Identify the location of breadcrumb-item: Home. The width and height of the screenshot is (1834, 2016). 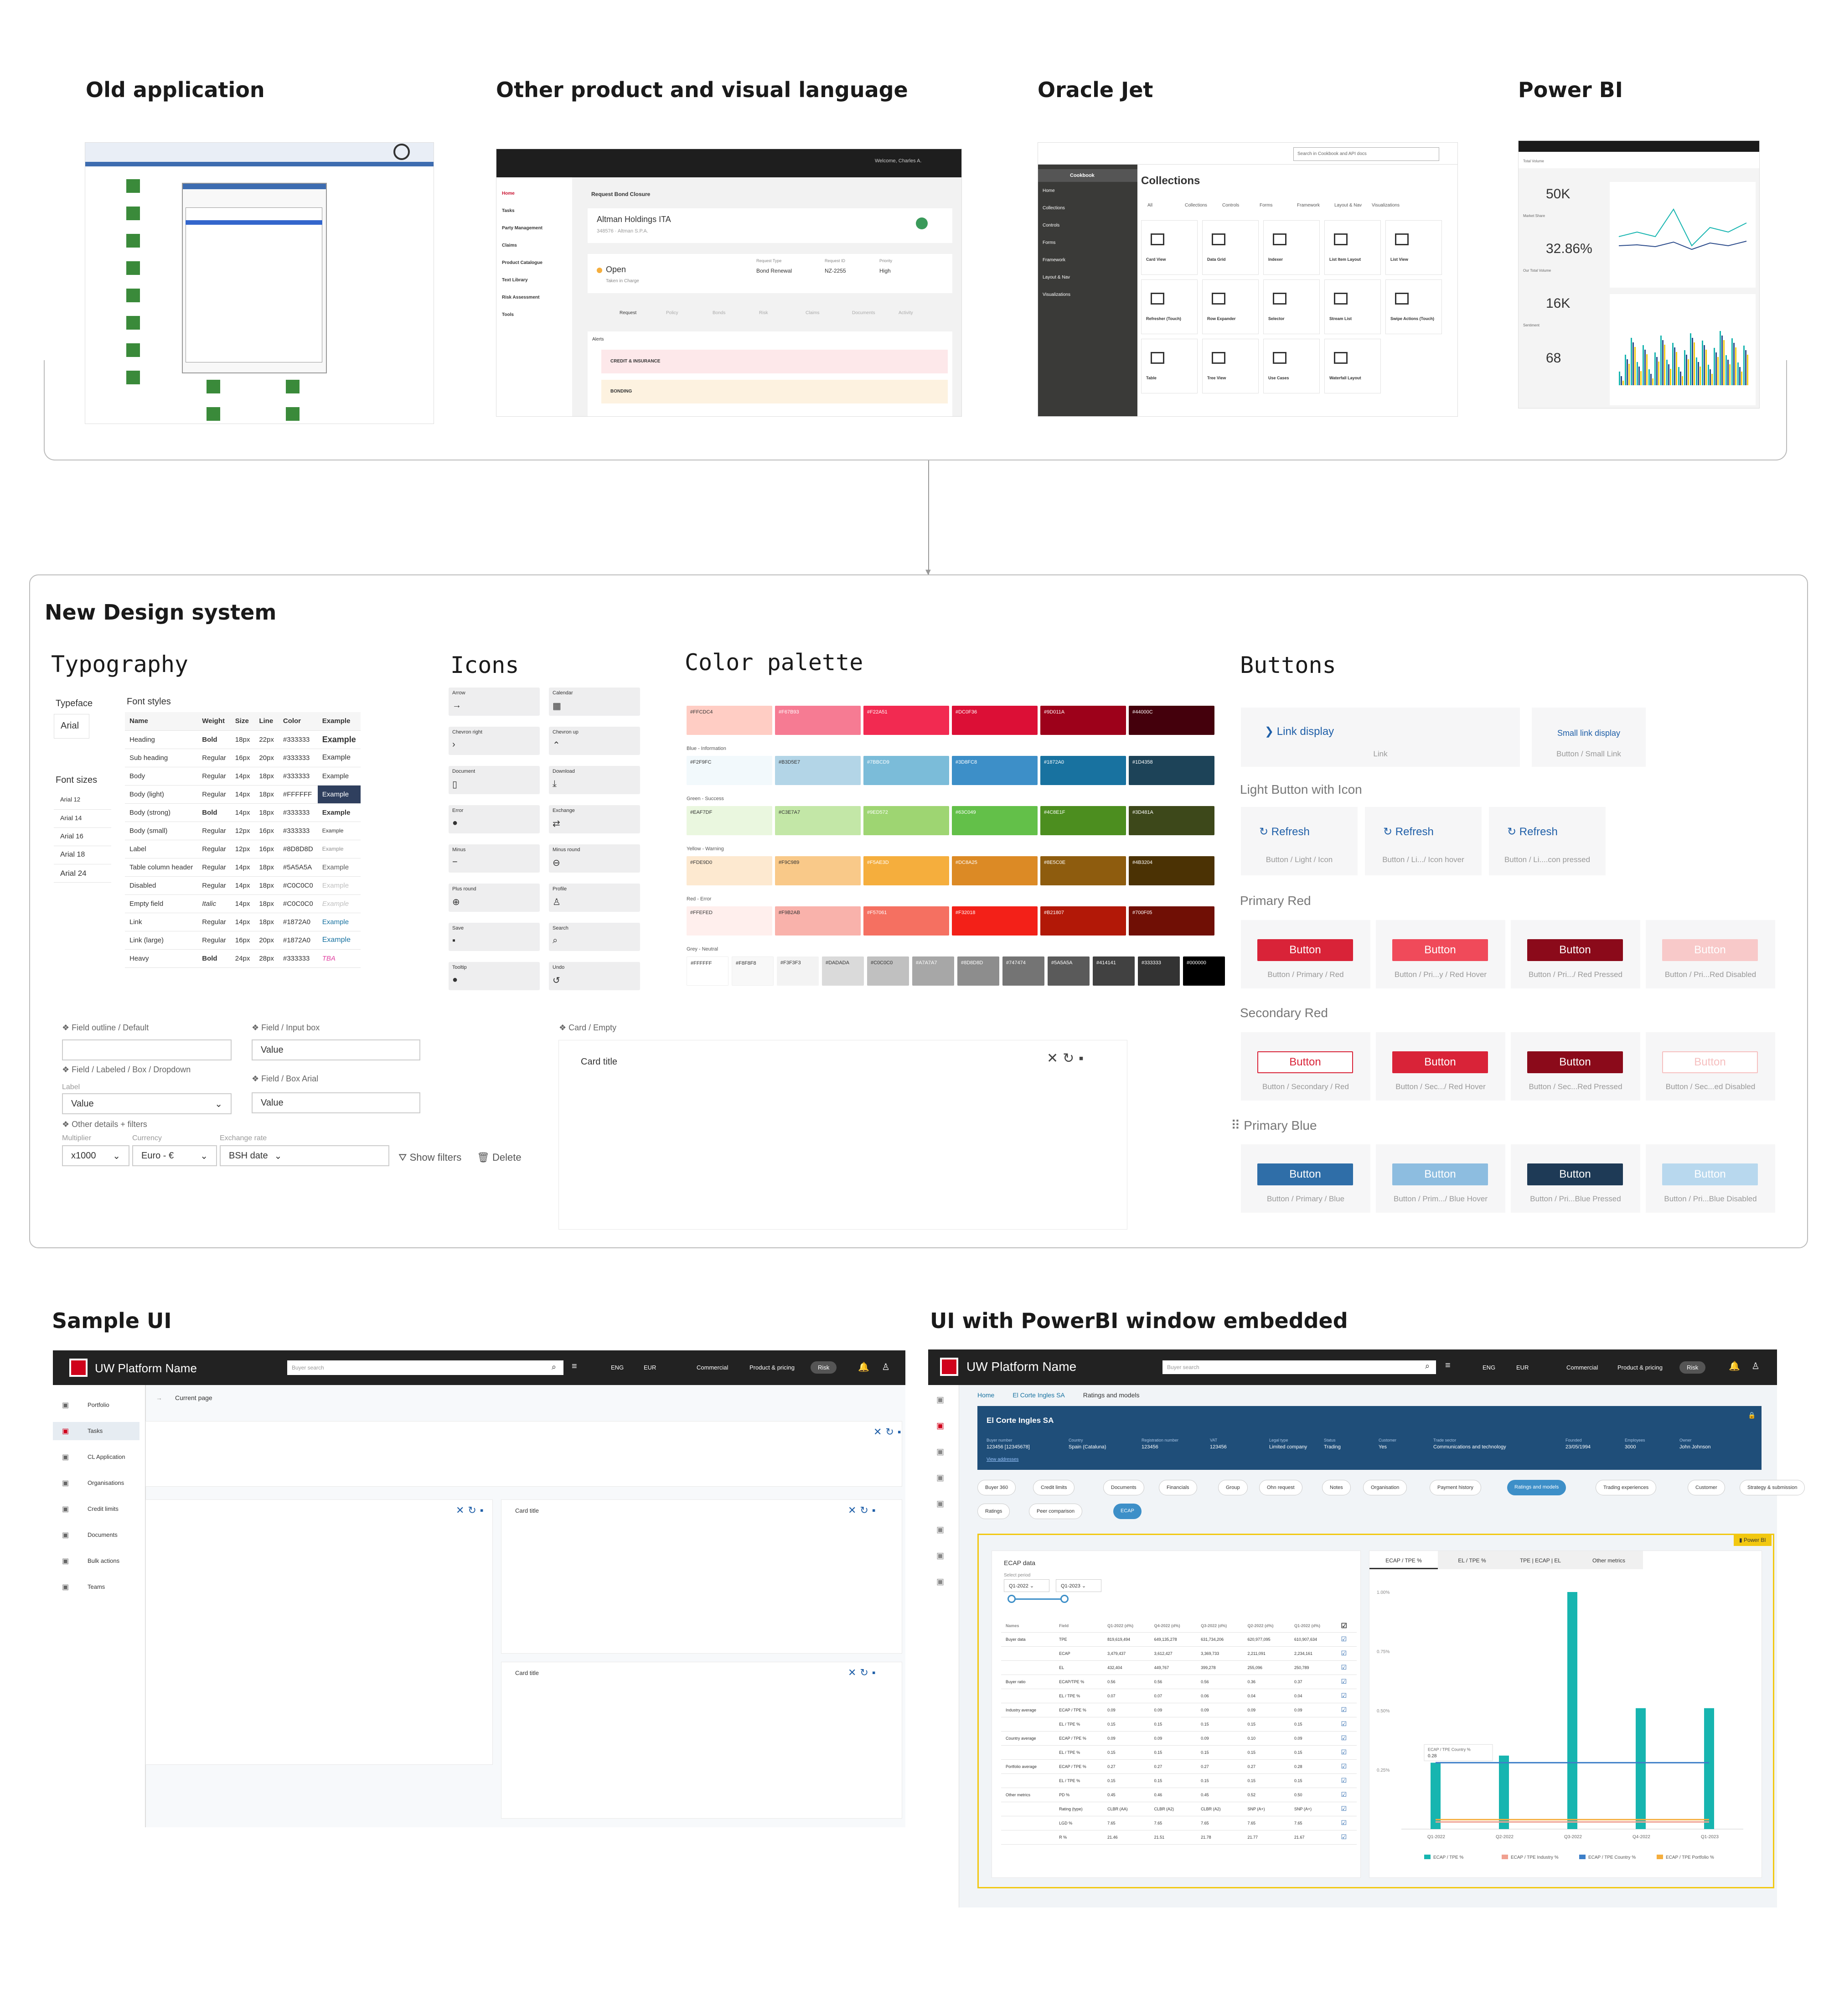
(986, 1395).